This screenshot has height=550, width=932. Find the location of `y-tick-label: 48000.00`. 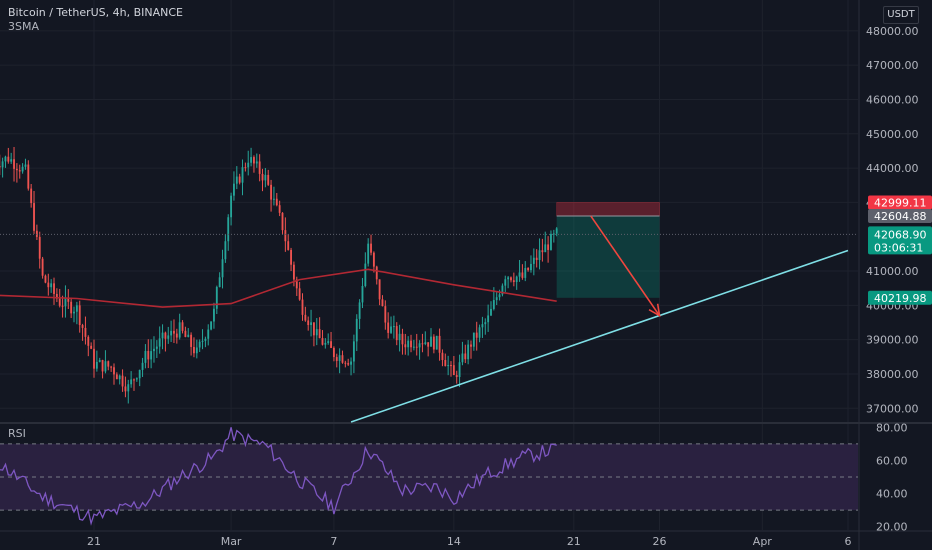

y-tick-label: 48000.00 is located at coordinates (892, 31).